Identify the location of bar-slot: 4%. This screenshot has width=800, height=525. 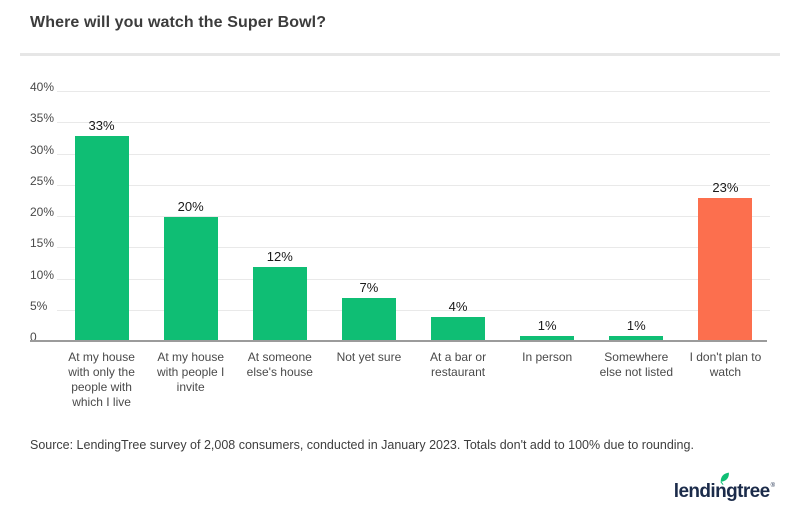
(458, 217).